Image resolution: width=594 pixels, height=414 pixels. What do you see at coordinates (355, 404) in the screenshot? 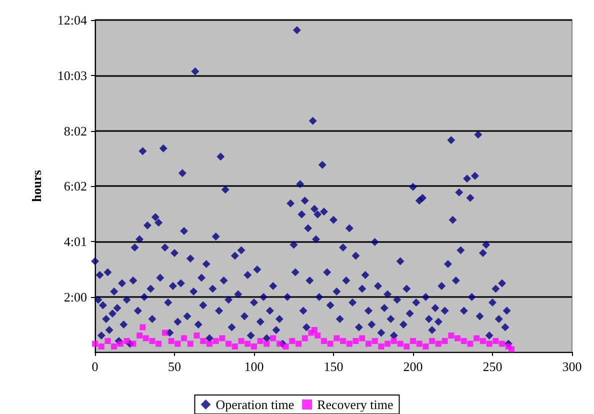
I see `legend-label: Recovery time` at bounding box center [355, 404].